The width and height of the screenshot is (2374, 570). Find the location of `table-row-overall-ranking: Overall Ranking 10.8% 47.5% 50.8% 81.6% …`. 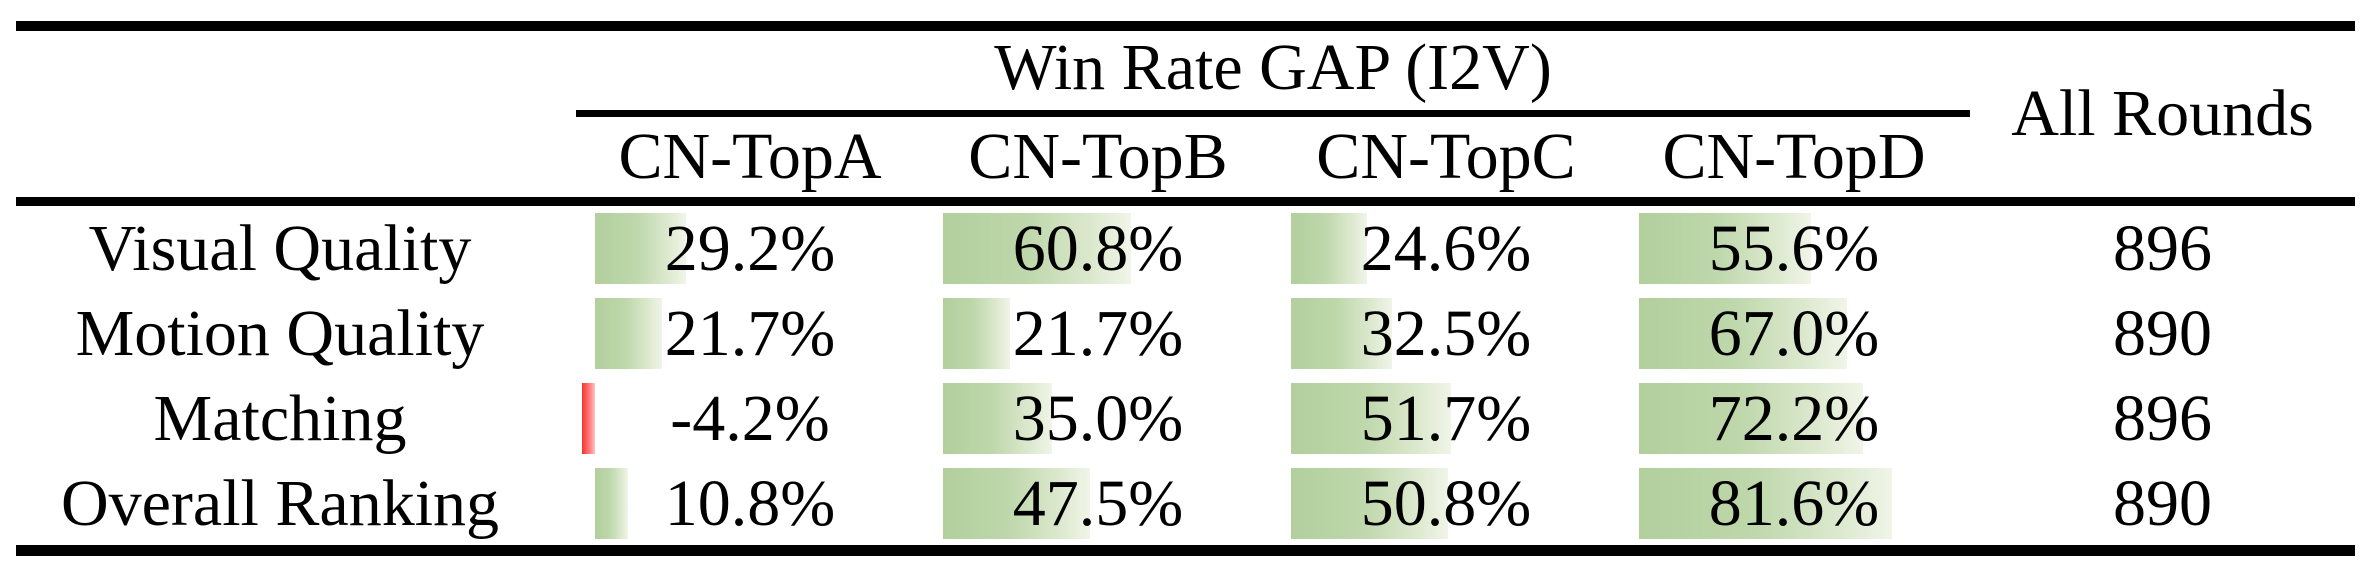

table-row-overall-ranking: Overall Ranking 10.8% 47.5% 50.8% 81.6% … is located at coordinates (1187, 503).